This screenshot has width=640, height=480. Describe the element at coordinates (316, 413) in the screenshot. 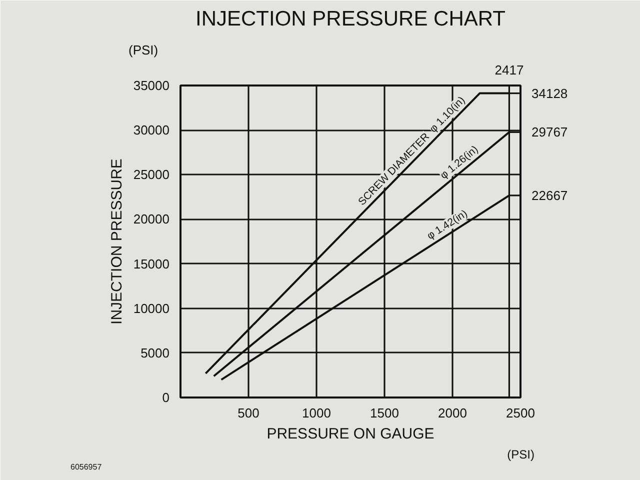

I see `x-tick-label: 1000` at that location.